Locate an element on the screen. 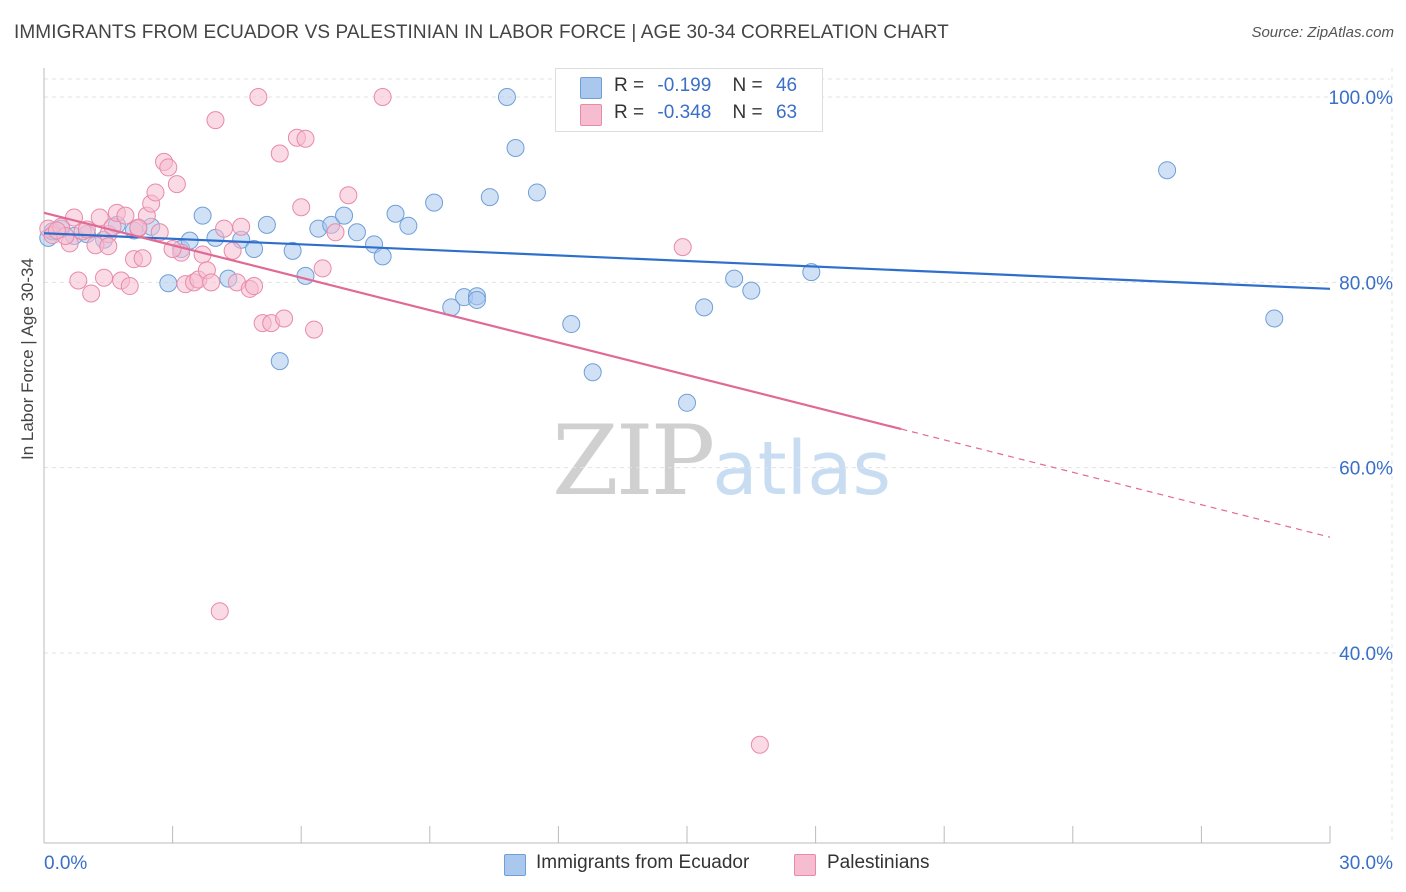 The width and height of the screenshot is (1406, 892). bottom-legend-palestinian: Palestinians is located at coordinates (878, 862).